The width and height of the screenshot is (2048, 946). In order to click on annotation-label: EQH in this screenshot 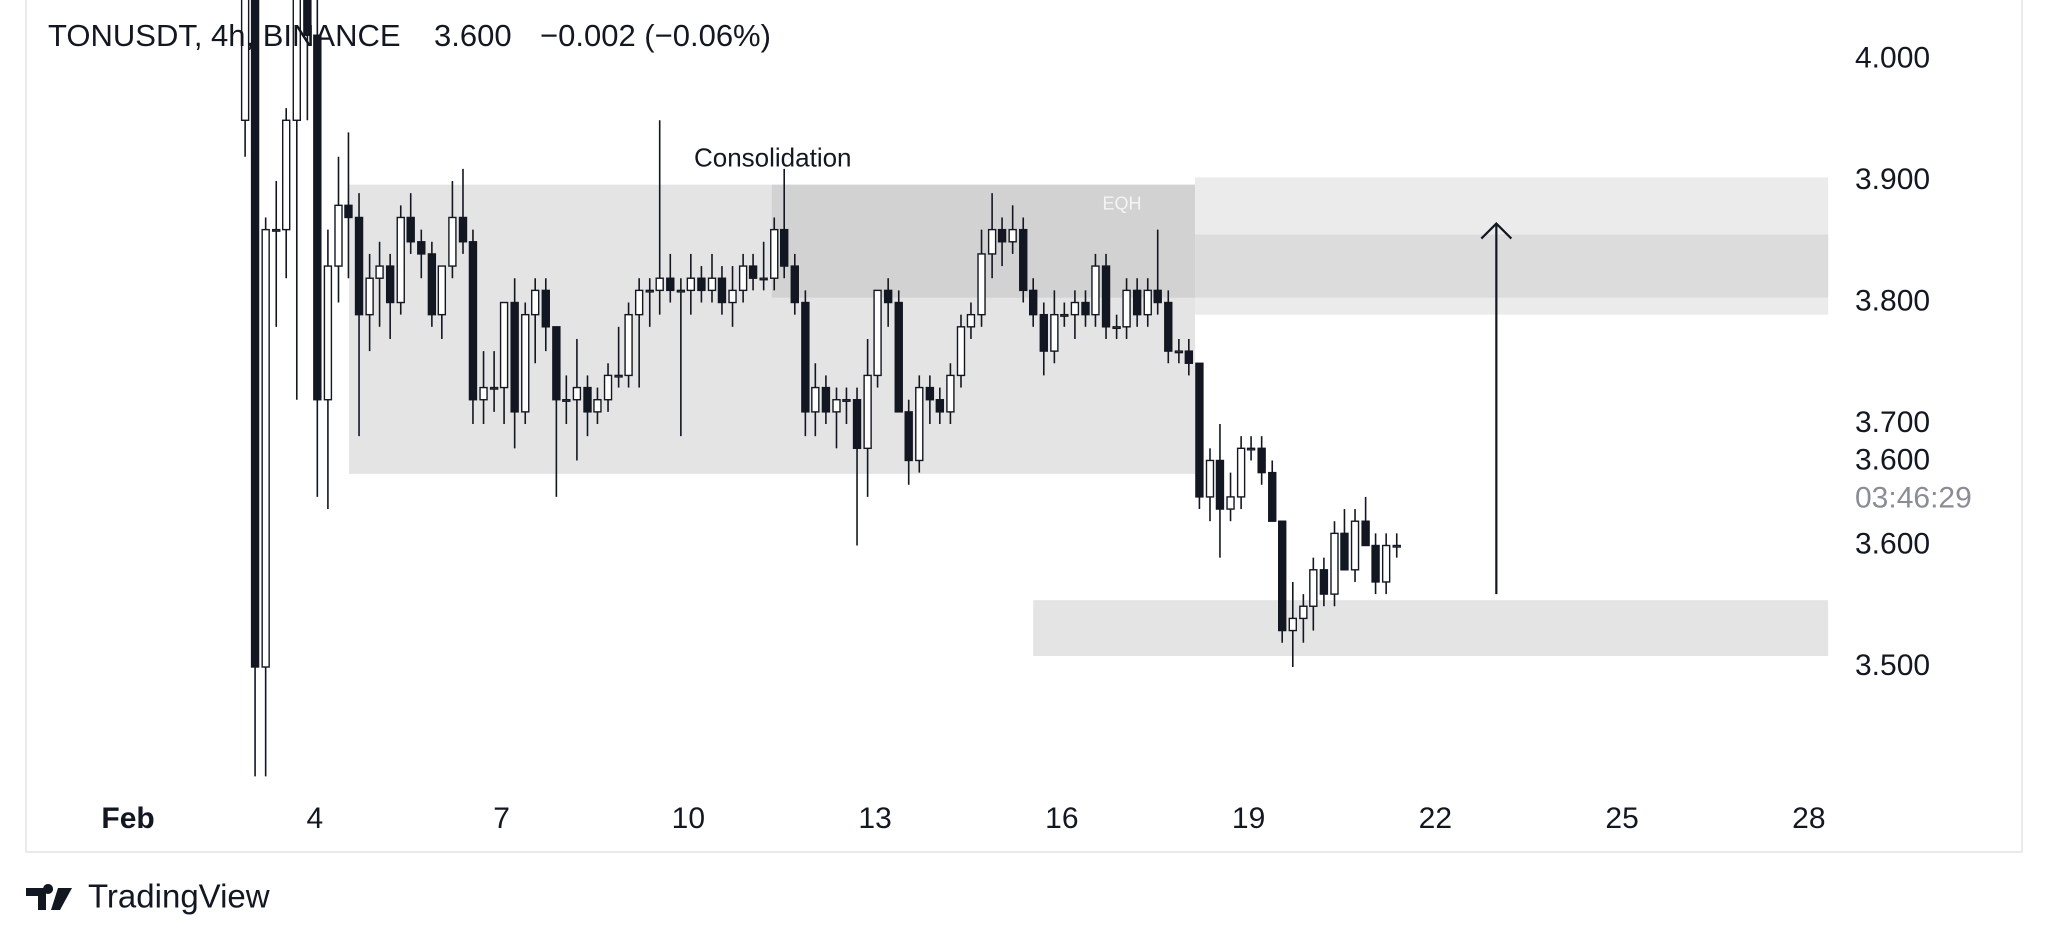, I will do `click(1122, 203)`.